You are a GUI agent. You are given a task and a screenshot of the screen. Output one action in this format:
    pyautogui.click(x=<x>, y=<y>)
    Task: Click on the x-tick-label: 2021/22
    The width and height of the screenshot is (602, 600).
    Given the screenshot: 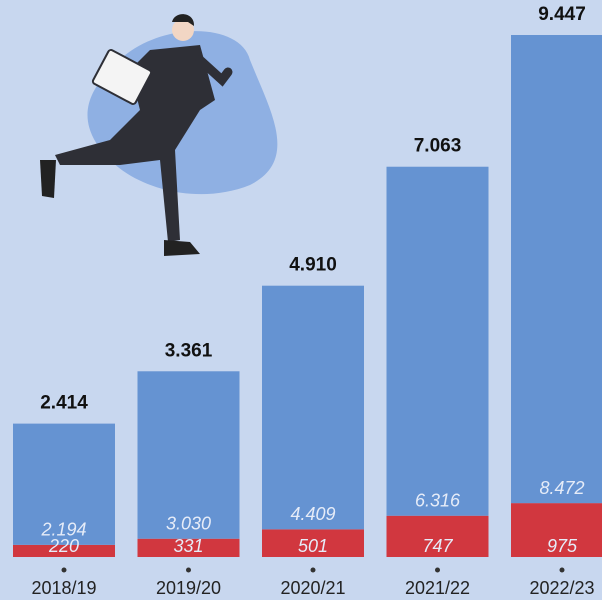 What is the action you would take?
    pyautogui.click(x=437, y=588)
    